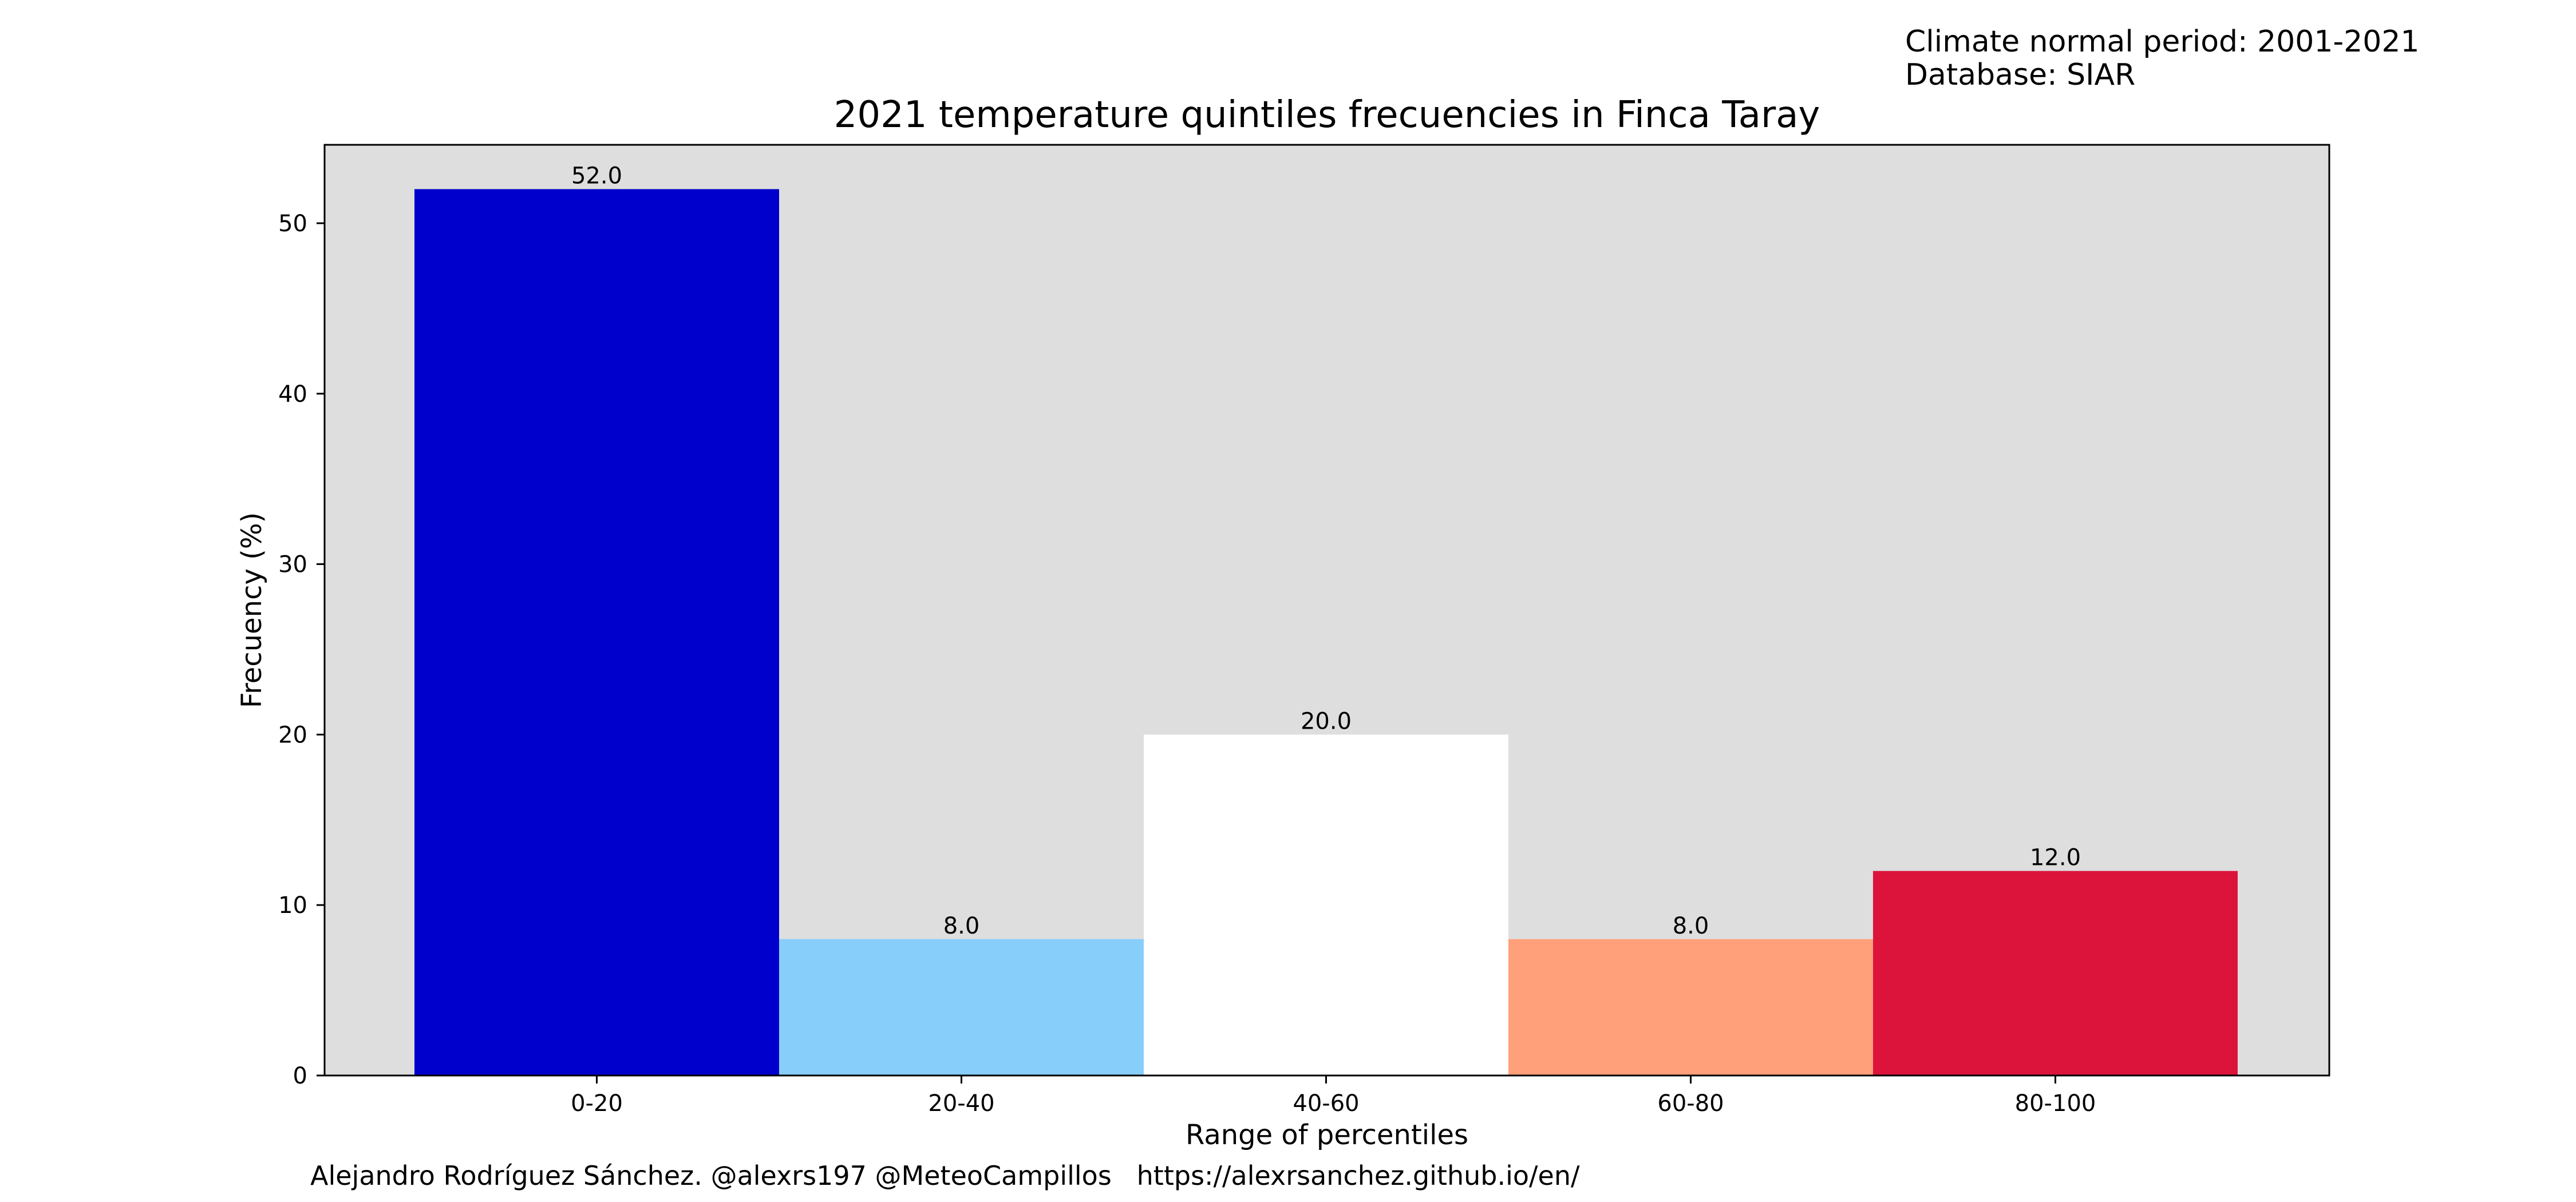 Image resolution: width=2576 pixels, height=1202 pixels. I want to click on x-axis: 0-20 20-40 40-60 60-80 80-100, so click(1333, 1097).